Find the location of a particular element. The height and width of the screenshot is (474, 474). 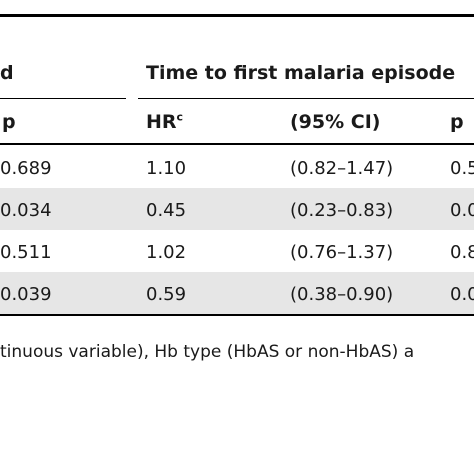

row2-p-right: 0.0 is located at coordinates (462, 210).